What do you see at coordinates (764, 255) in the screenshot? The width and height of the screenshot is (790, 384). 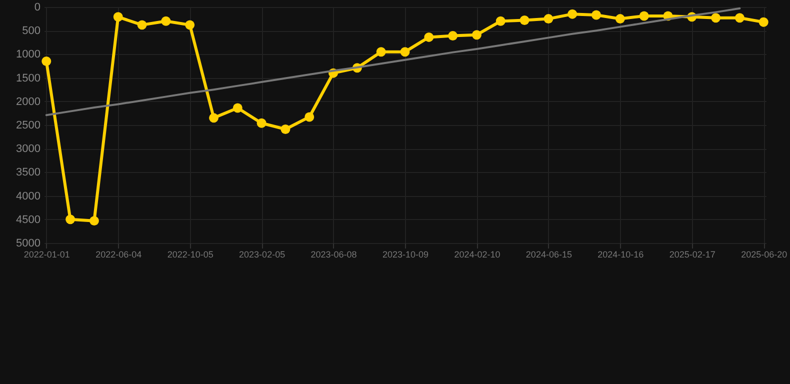 I see `x-tick-label: 2025-06-20` at bounding box center [764, 255].